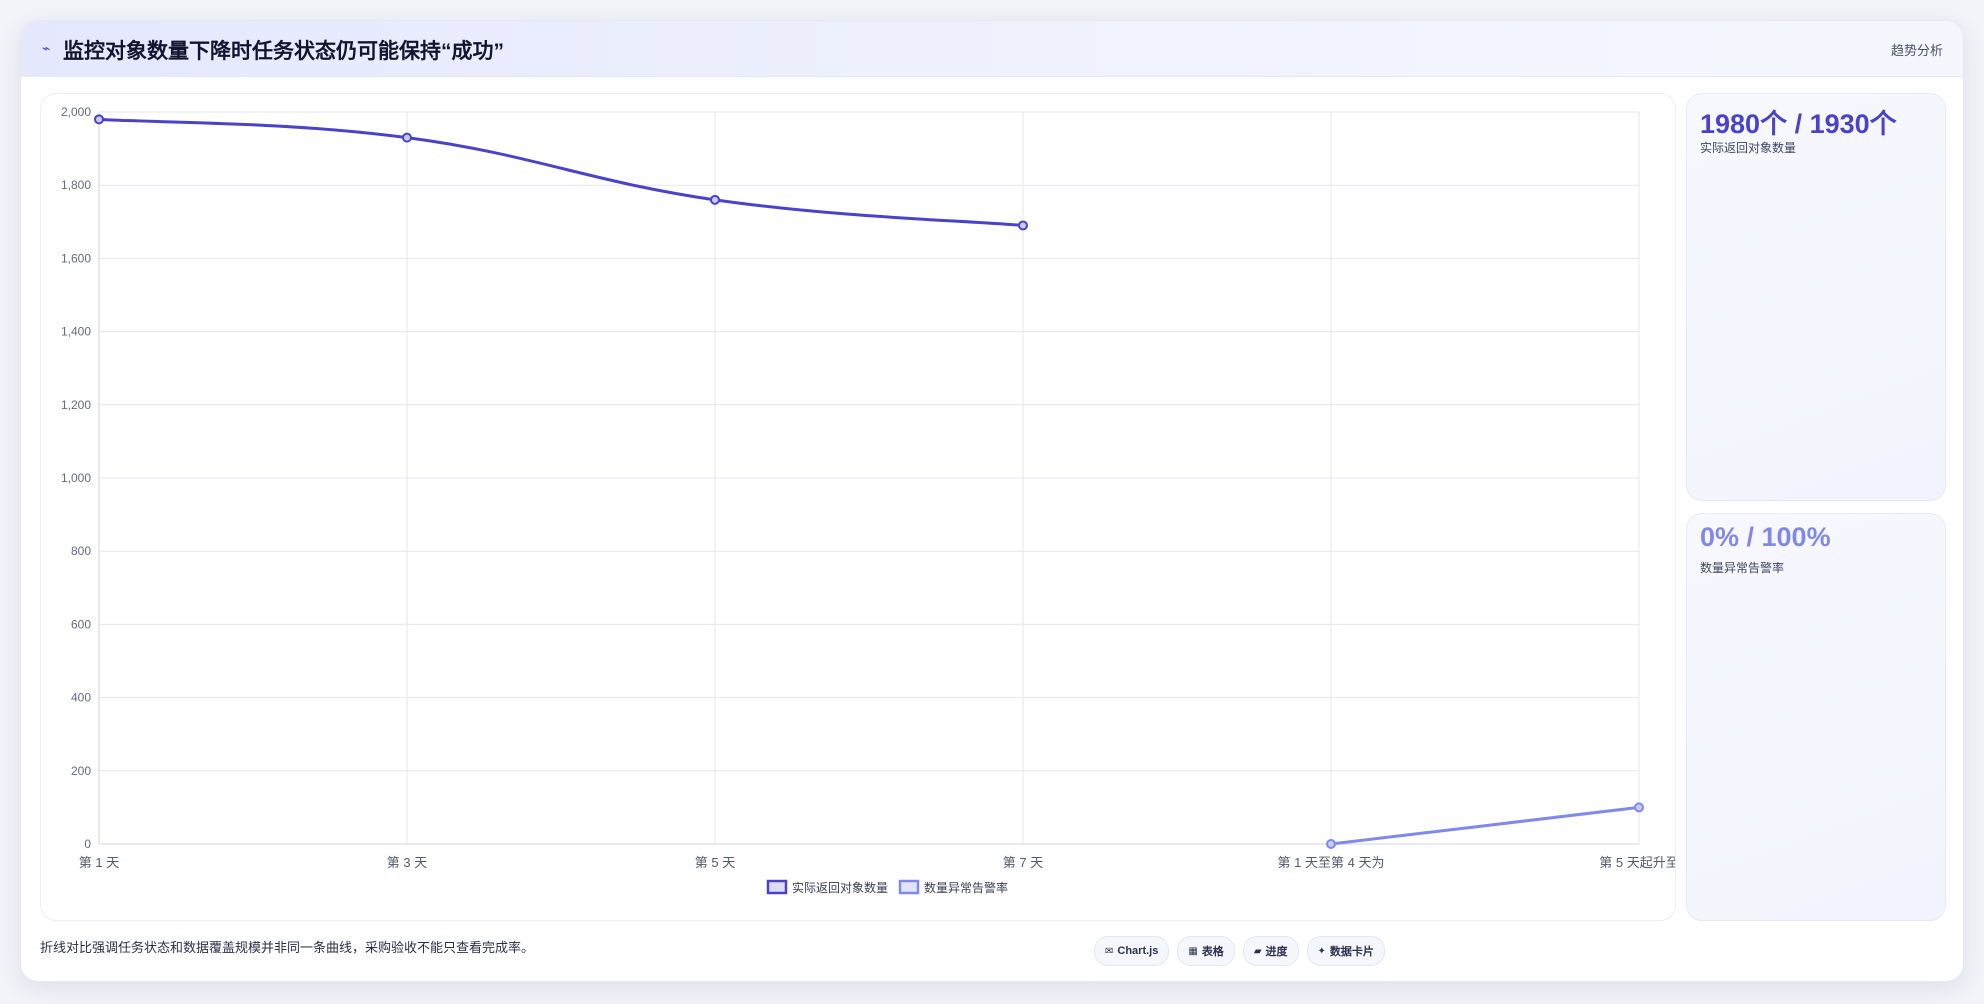 Image resolution: width=1984 pixels, height=1004 pixels. What do you see at coordinates (1193, 951) in the screenshot?
I see `table-icon: ▦` at bounding box center [1193, 951].